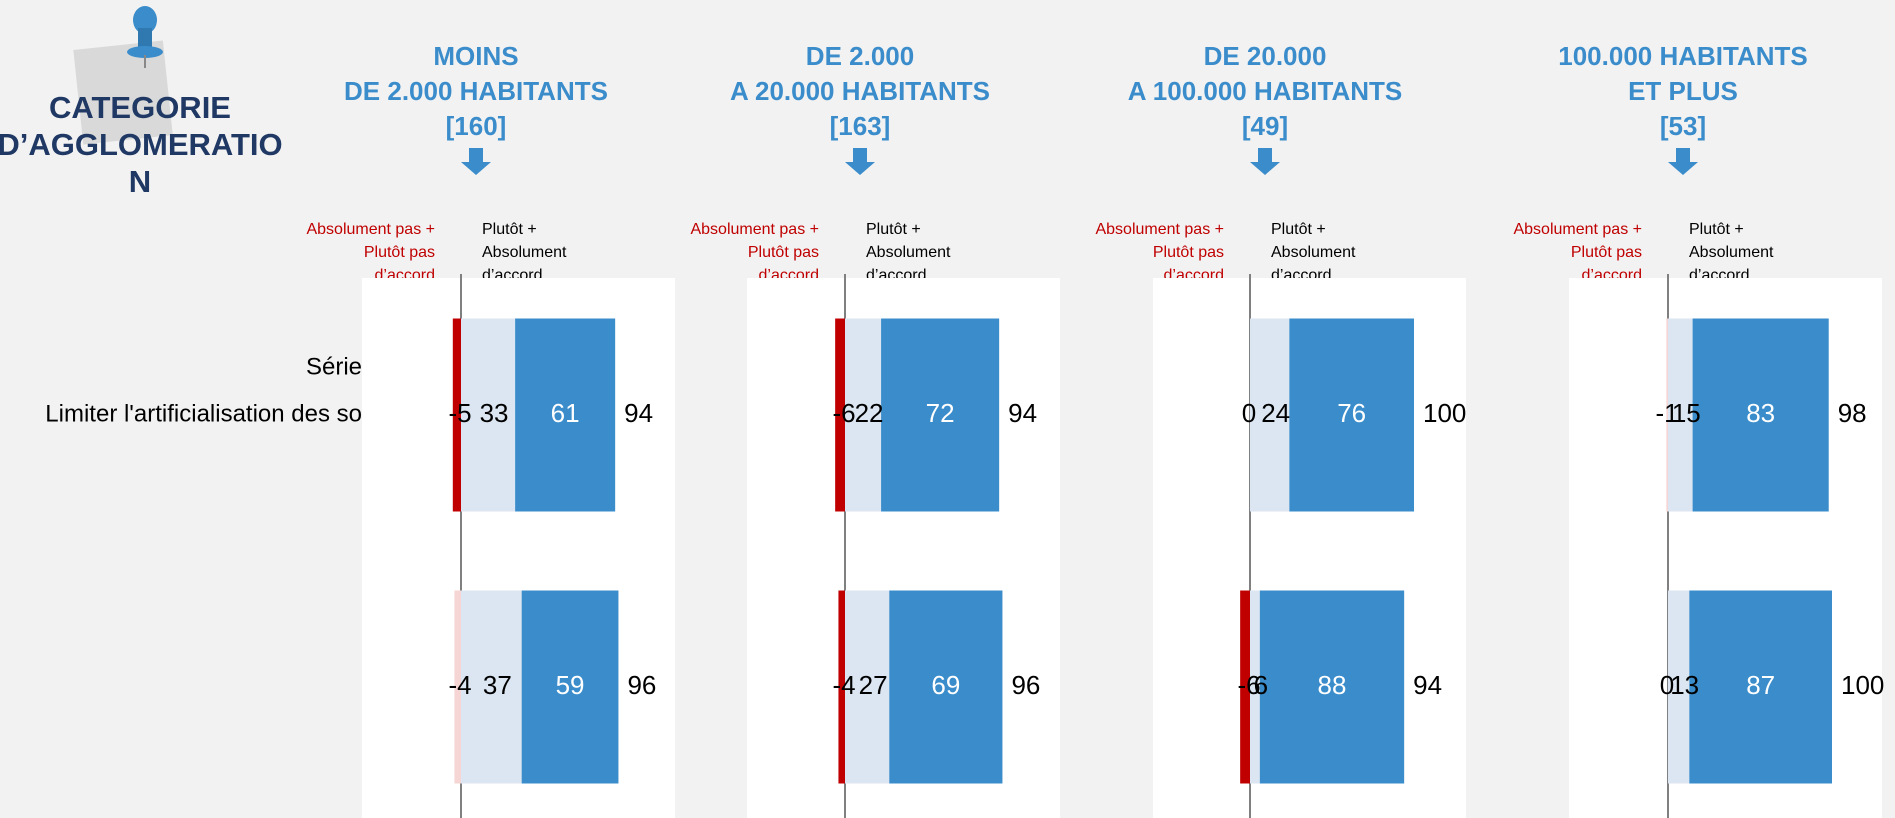  I want to click on panel-header: DE 2.000, so click(860, 56).